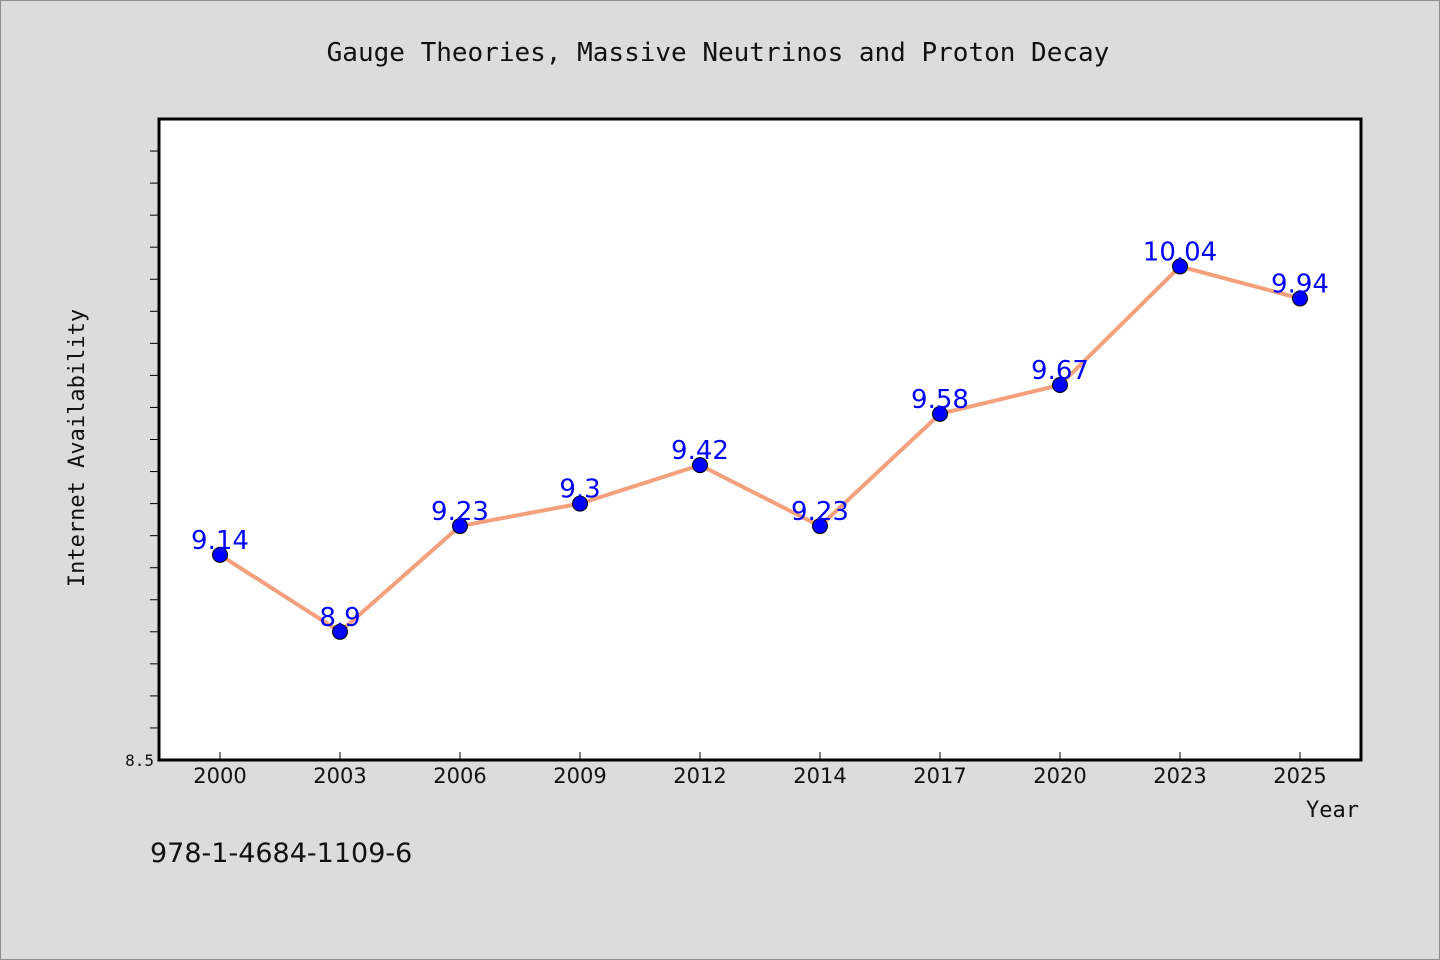  Describe the element at coordinates (459, 776) in the screenshot. I see `x-tick-label: 2006` at that location.